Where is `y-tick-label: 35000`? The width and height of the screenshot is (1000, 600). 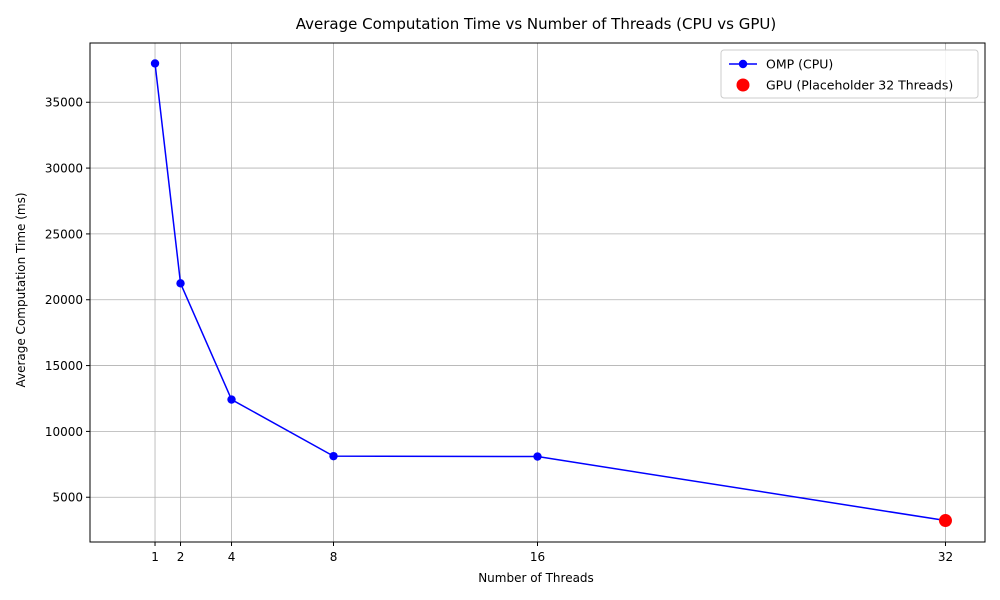 y-tick-label: 35000 is located at coordinates (64, 103).